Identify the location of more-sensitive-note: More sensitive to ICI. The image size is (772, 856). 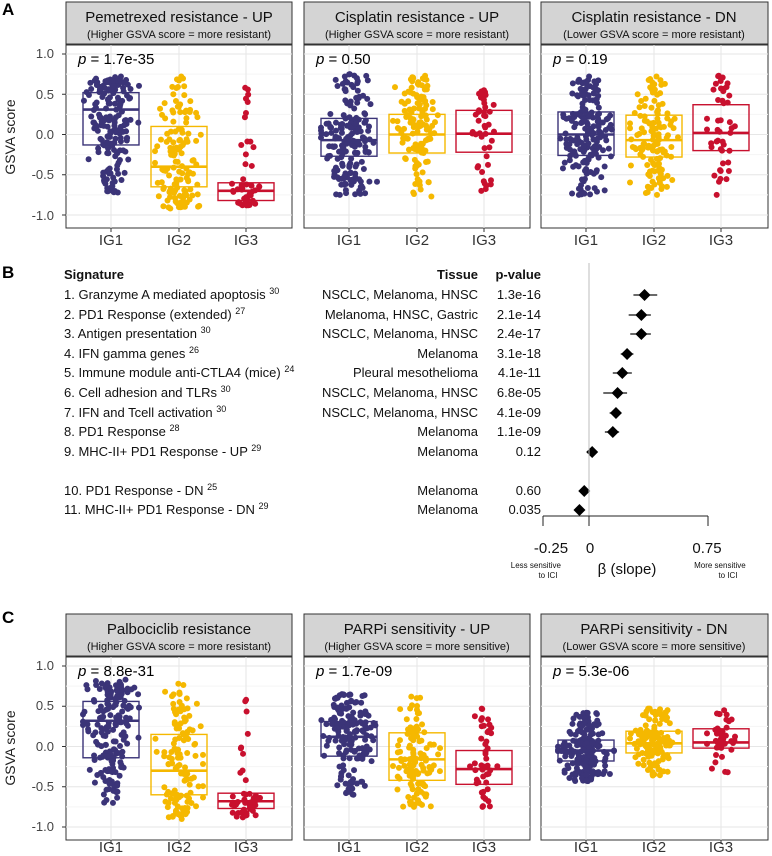
(721, 570).